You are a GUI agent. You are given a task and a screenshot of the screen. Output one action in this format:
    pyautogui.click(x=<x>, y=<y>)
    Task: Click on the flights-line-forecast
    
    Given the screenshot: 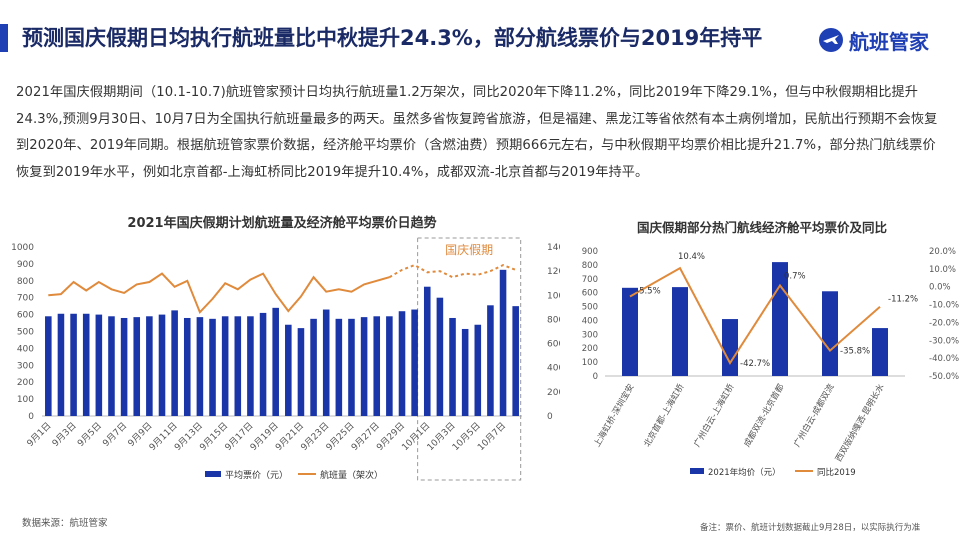 What is the action you would take?
    pyautogui.click(x=452, y=271)
    